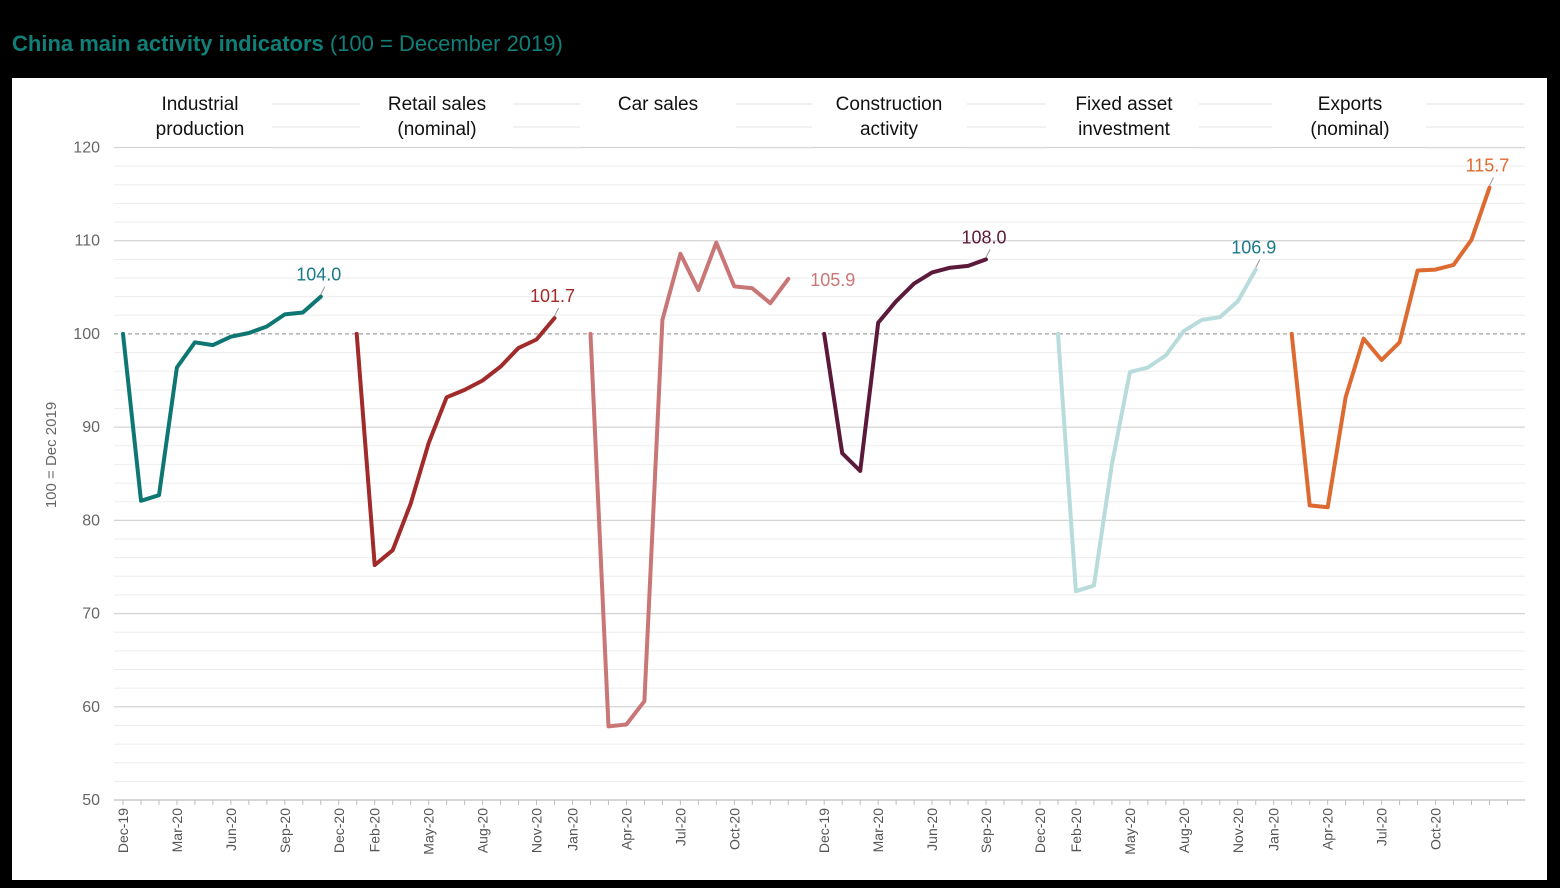 The image size is (1560, 888). What do you see at coordinates (889, 104) in the screenshot?
I see `panel-title-line: Construction` at bounding box center [889, 104].